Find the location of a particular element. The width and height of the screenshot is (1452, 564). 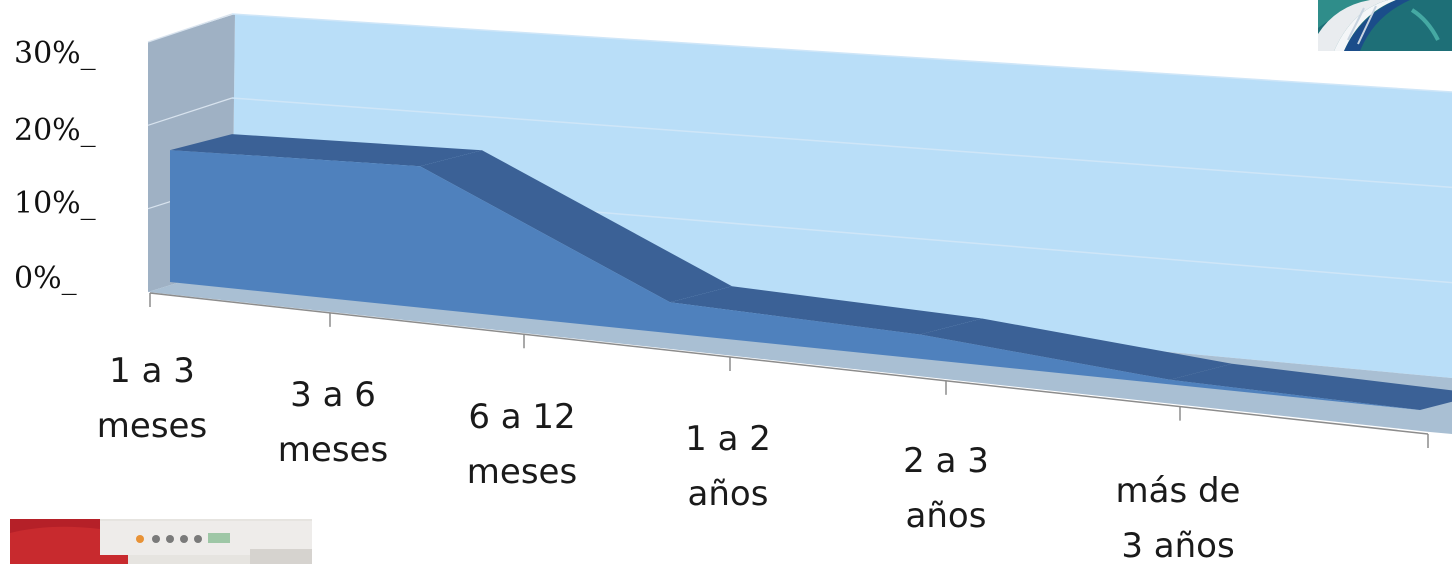

pool-photo-thumbnail is located at coordinates (1385, 25).